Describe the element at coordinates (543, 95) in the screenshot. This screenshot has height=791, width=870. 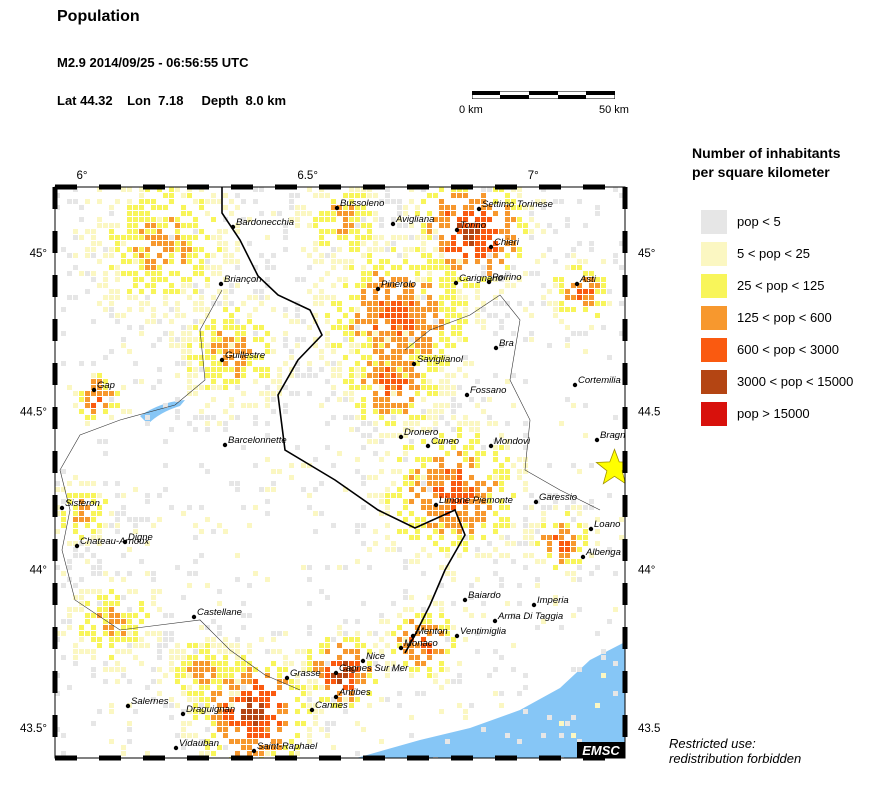
I see `scale-bar` at that location.